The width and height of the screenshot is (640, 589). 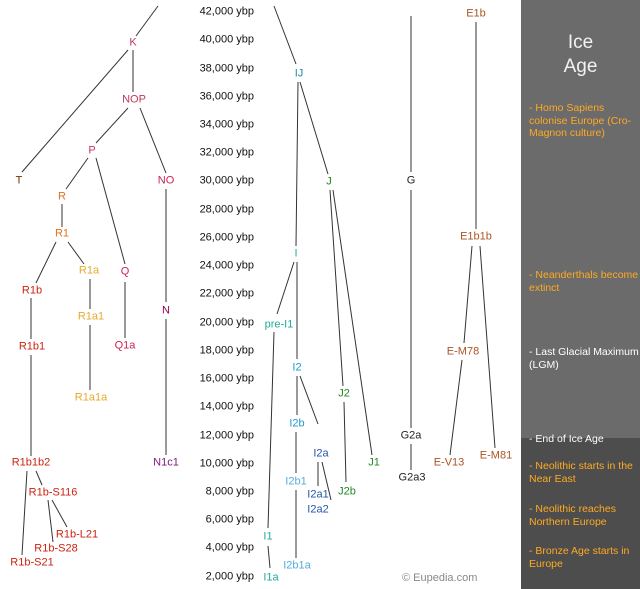 I want to click on haplogroup-n: N, so click(x=166, y=310).